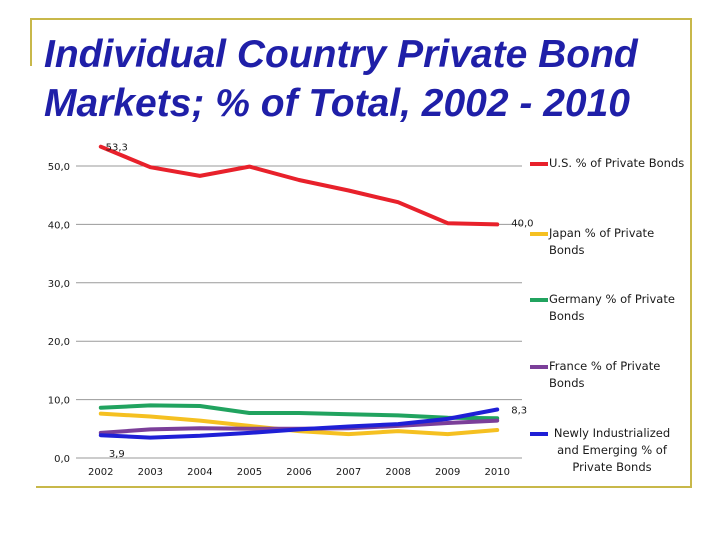 The image size is (720, 540). What do you see at coordinates (348, 472) in the screenshot?
I see `x-tick-label: 2007` at bounding box center [348, 472].